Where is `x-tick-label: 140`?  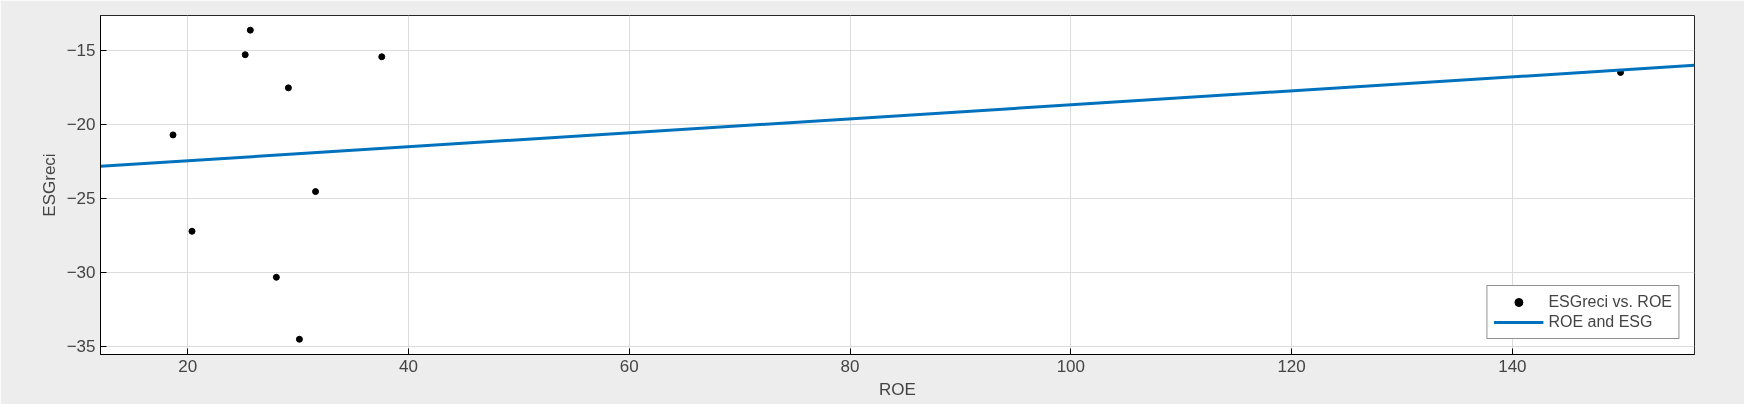
x-tick-label: 140 is located at coordinates (1512, 366).